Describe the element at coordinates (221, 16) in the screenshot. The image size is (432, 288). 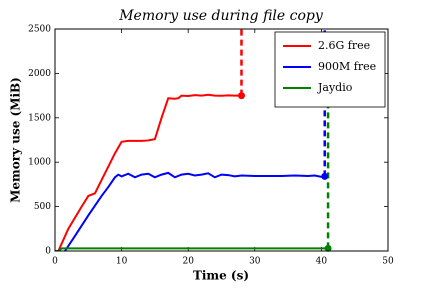
I see `chart-title: Memory use during file copy` at that location.